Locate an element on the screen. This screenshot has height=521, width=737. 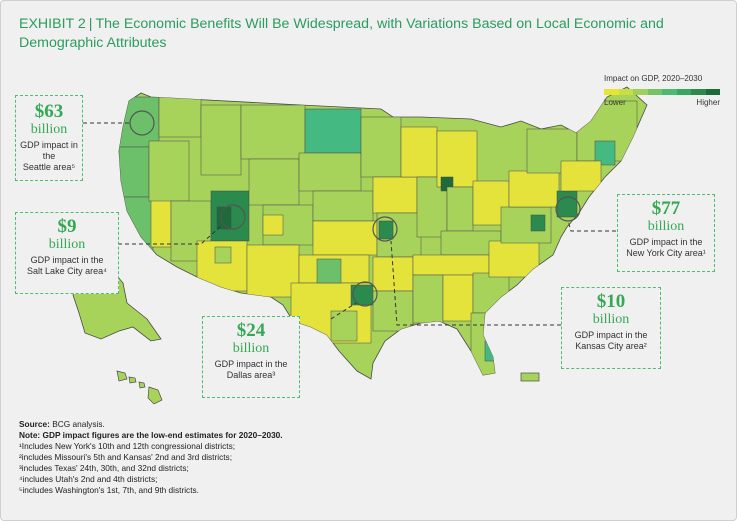
map-legend: Impact on GDP, 2020–2030 Lower Higher is located at coordinates (662, 90).